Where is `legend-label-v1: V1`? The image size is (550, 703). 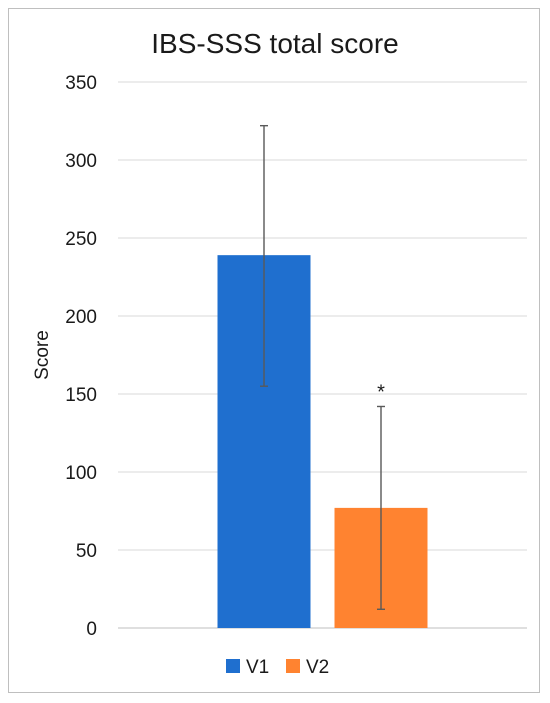
legend-label-v1: V1 is located at coordinates (257, 667).